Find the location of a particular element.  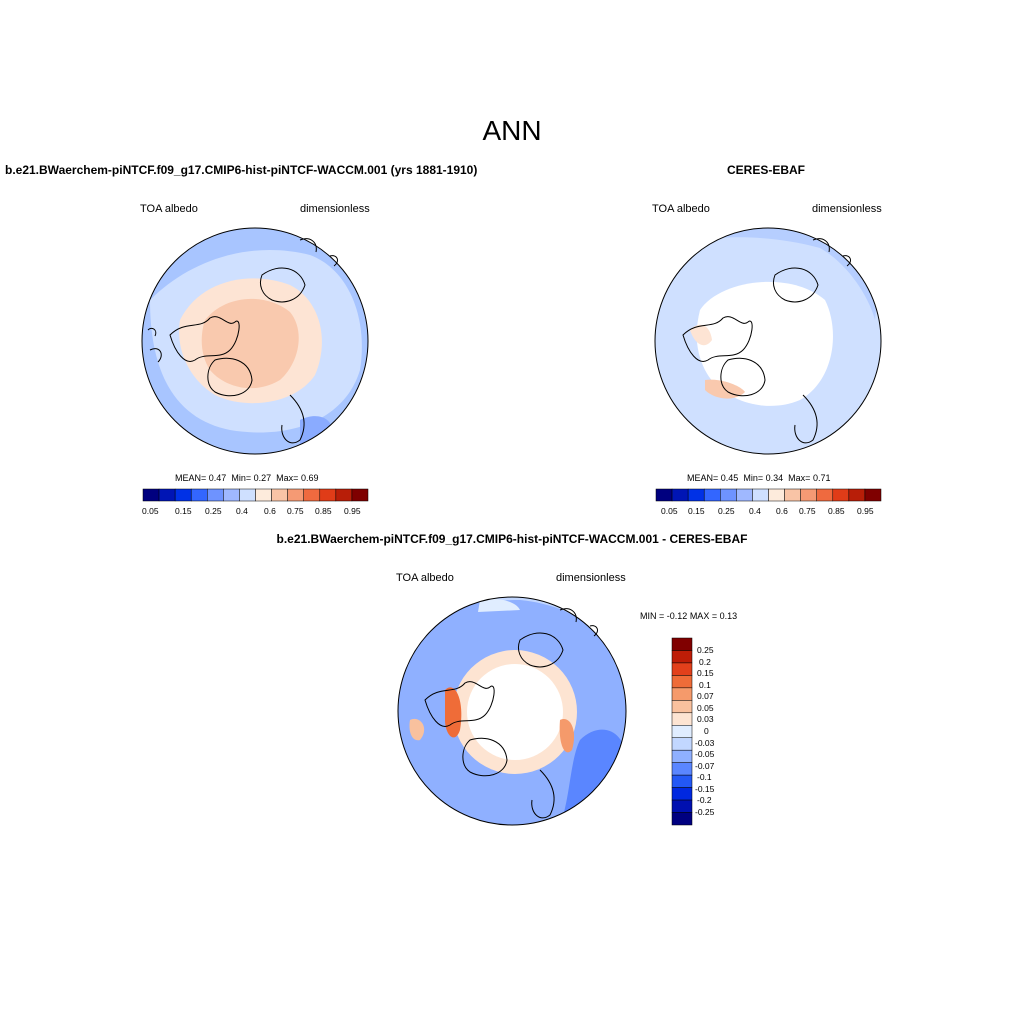

model-max-label: Max= is located at coordinates (287, 478).